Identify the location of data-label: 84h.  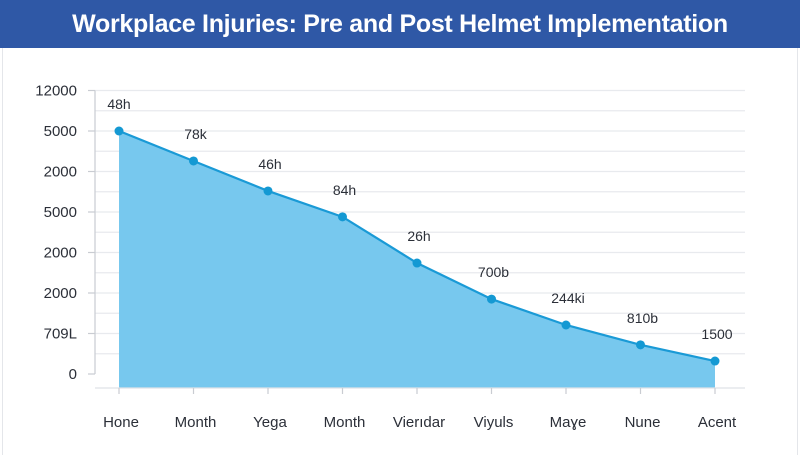
(344, 190).